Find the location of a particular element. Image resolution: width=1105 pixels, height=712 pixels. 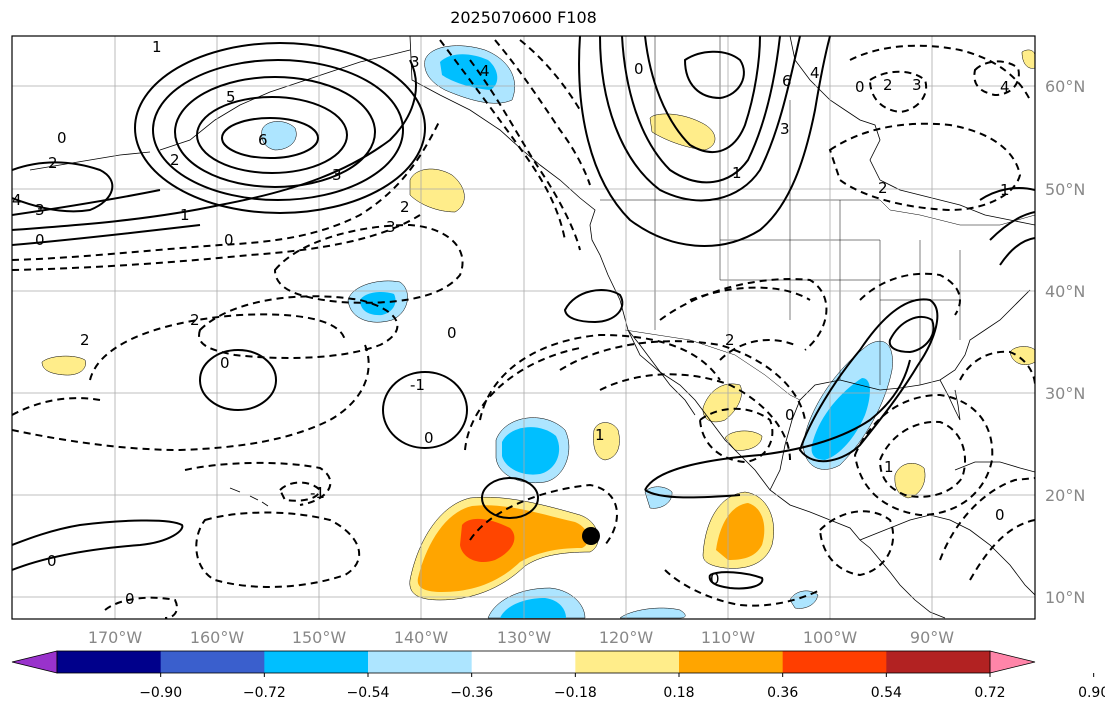

map-title: 2025070600 F108 is located at coordinates (523, 17).